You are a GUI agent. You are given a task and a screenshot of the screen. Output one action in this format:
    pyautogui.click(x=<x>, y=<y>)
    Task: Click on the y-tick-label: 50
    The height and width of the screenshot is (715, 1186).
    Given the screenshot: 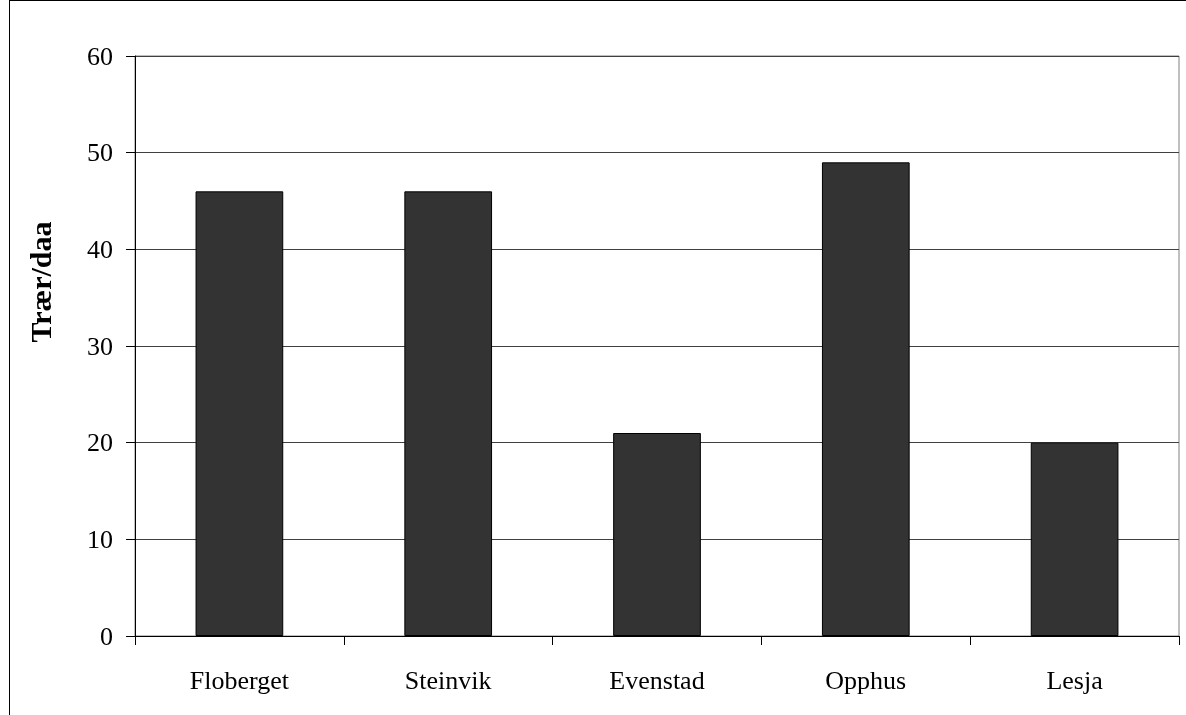 What is the action you would take?
    pyautogui.click(x=100, y=153)
    